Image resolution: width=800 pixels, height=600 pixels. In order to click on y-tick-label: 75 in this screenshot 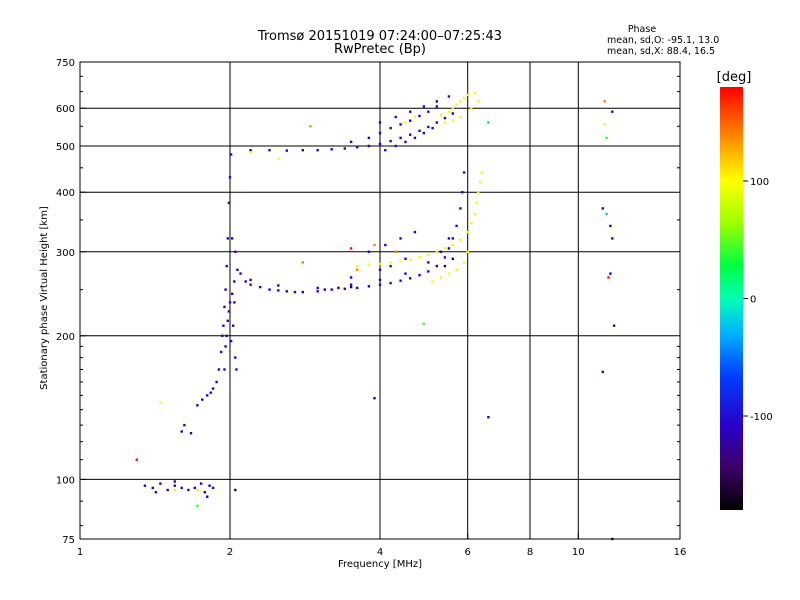, I will do `click(68, 540)`.